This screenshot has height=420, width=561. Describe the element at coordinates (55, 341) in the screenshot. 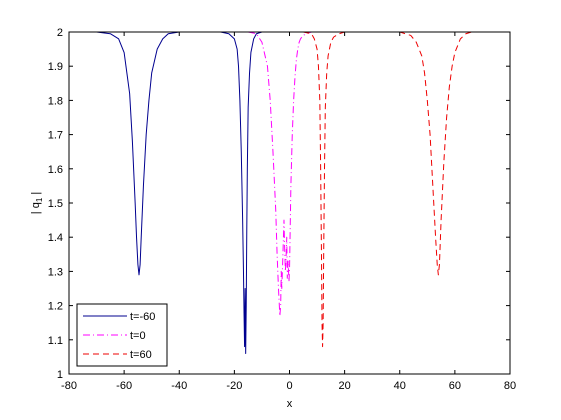

I see `y-tick-label: 1.1` at that location.